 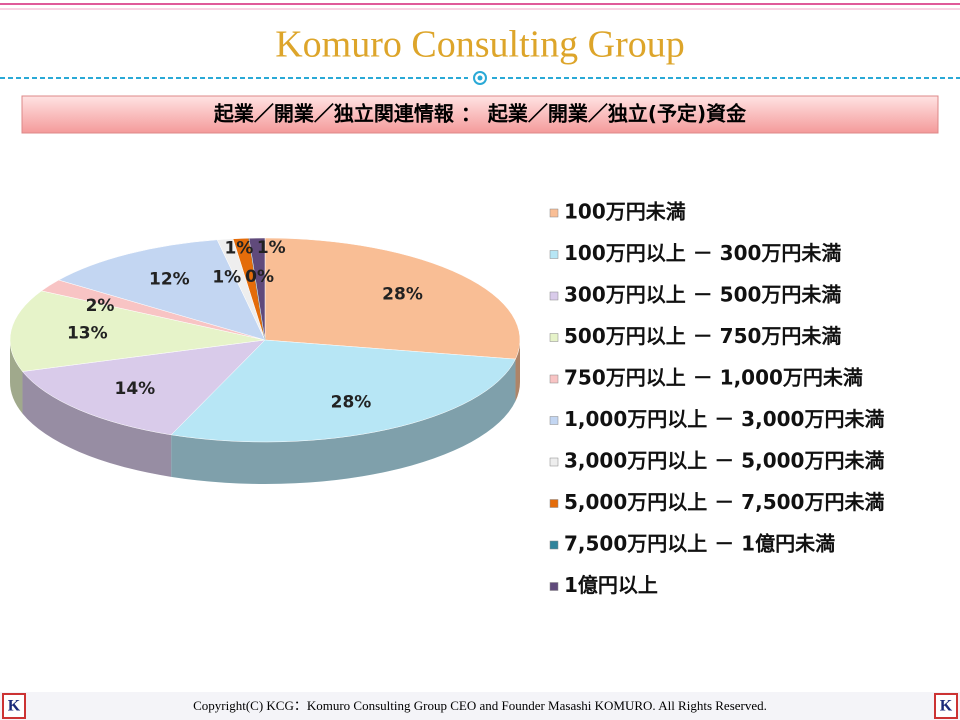 What do you see at coordinates (259, 277) in the screenshot?
I see `data-label: 0%` at bounding box center [259, 277].